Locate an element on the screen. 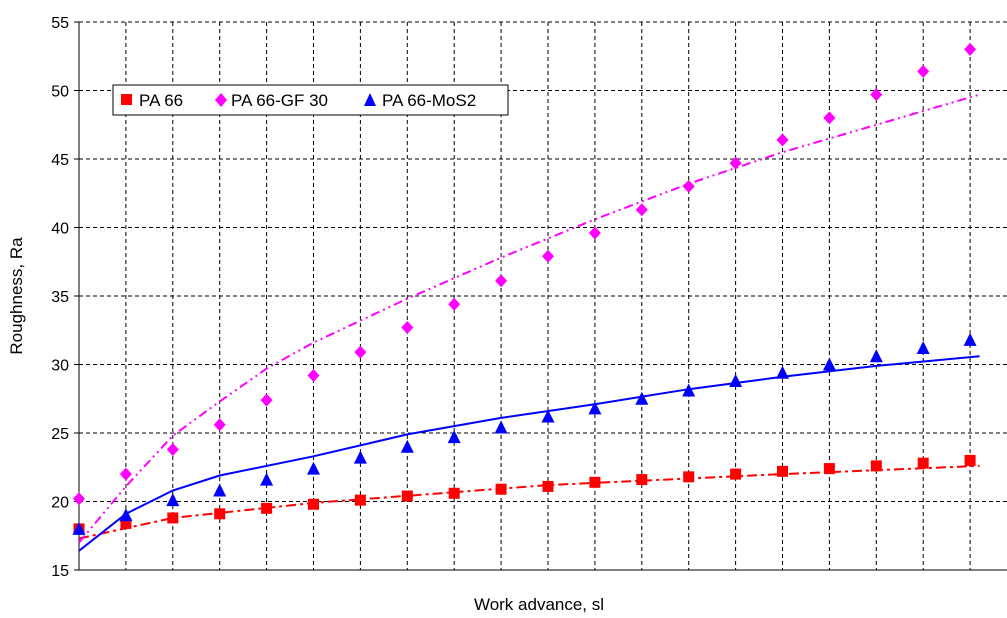 This screenshot has height=618, width=1007. y-tick-label: 20 is located at coordinates (60, 503).